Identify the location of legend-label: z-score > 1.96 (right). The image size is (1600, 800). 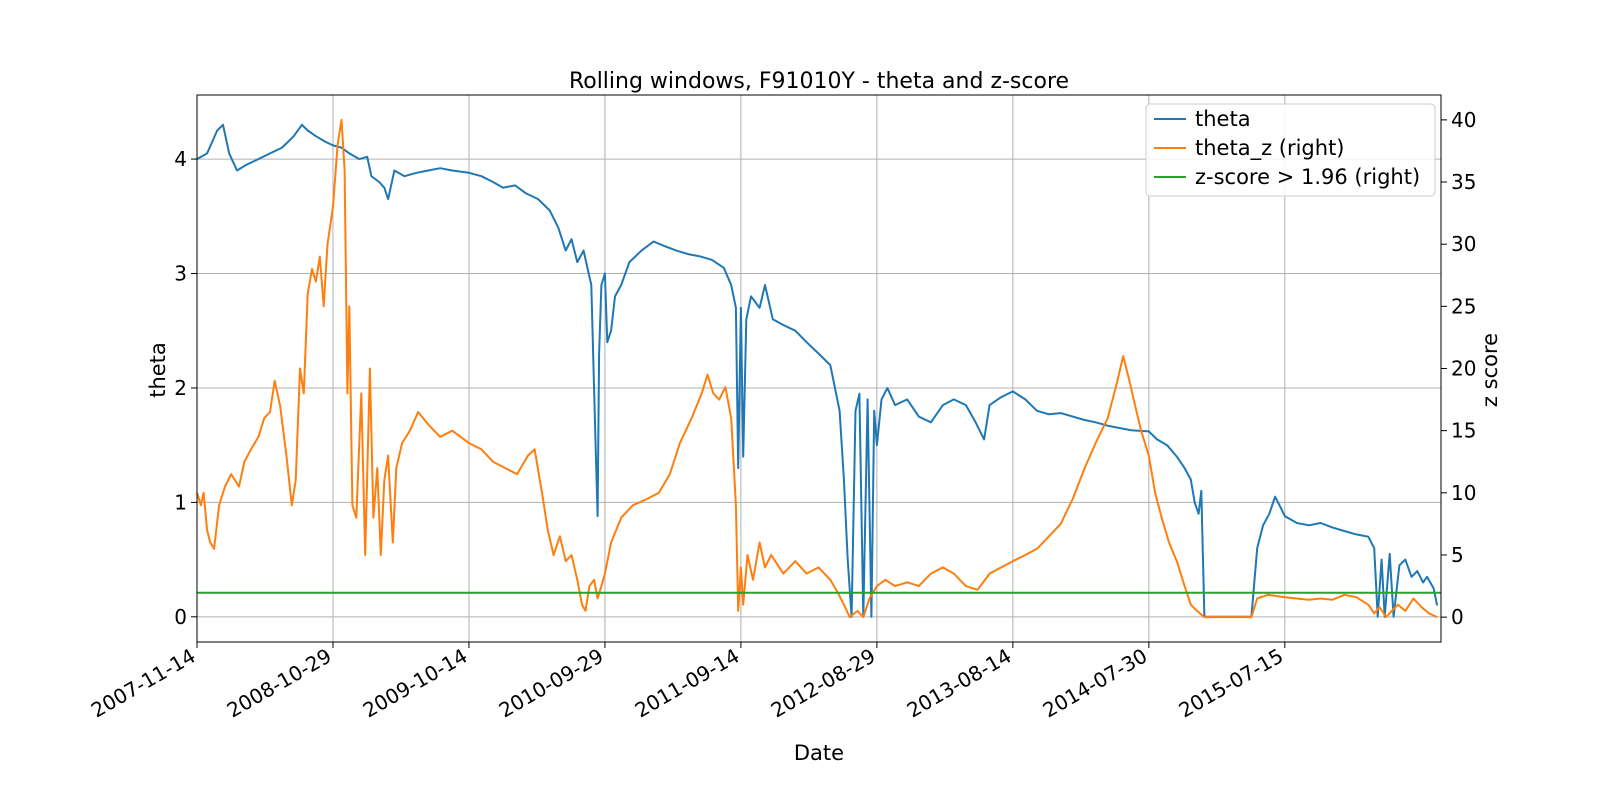
(1307, 177).